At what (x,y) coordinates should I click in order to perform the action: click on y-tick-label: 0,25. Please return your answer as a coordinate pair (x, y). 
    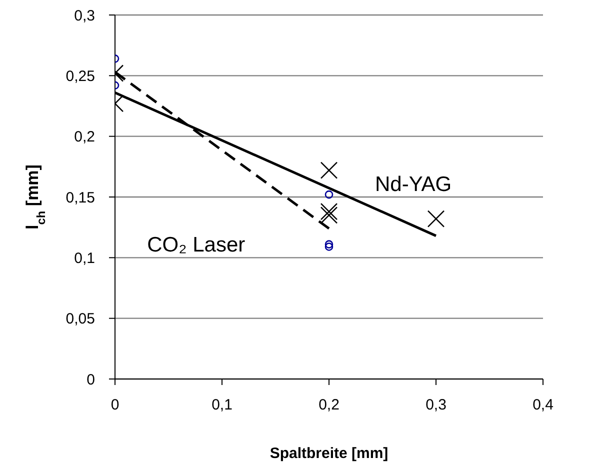
    Looking at the image, I should click on (80, 76).